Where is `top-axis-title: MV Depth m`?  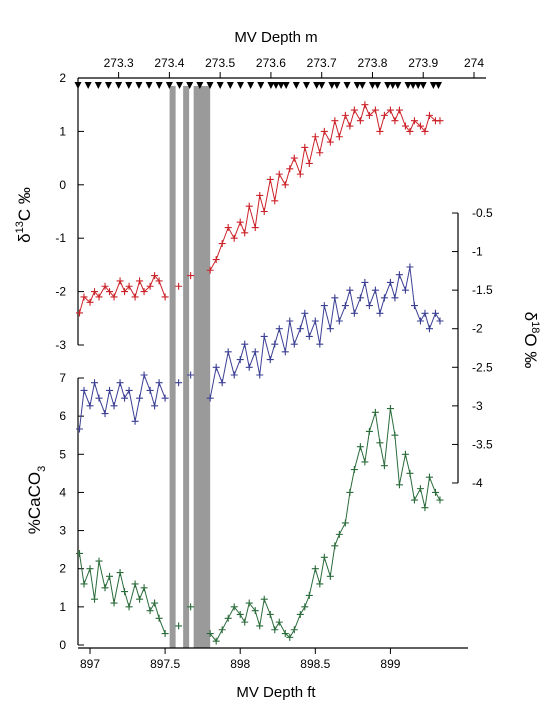
top-axis-title: MV Depth m is located at coordinates (275, 37).